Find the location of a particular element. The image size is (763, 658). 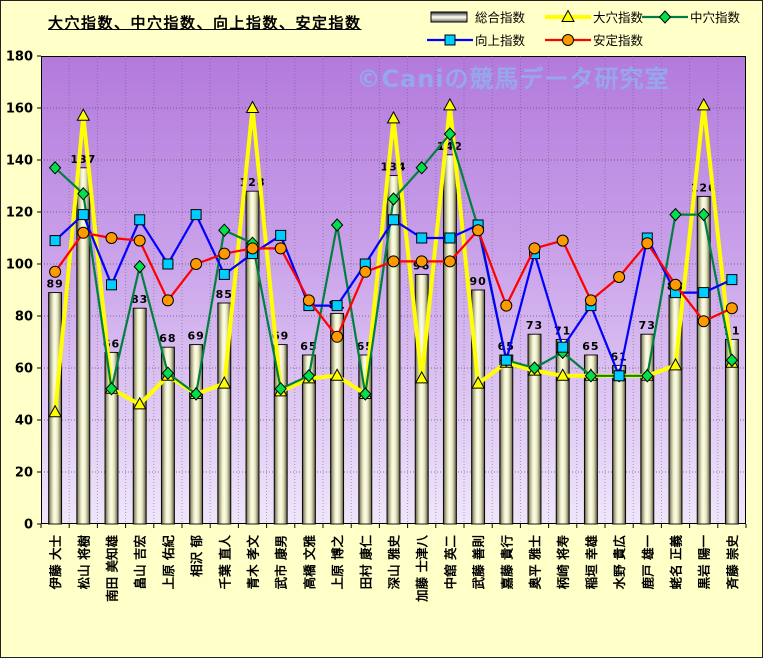

x-axis-ticks is located at coordinates (393, 526).